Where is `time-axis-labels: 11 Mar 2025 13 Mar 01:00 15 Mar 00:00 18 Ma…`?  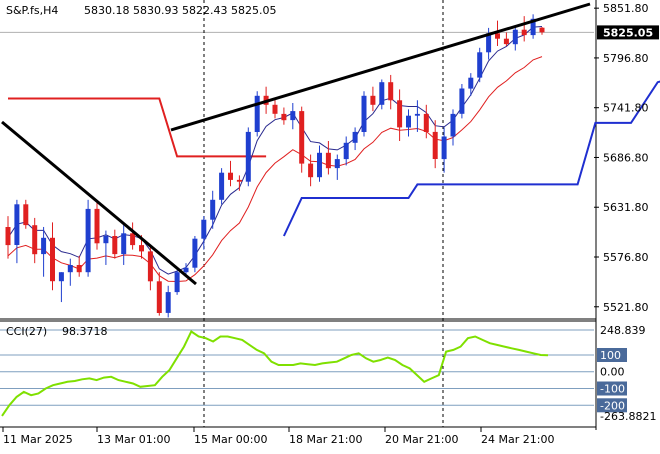
time-axis-labels: 11 Mar 2025 13 Mar 01:00 15 Mar 00:00 18 Ma… is located at coordinates (278, 436).